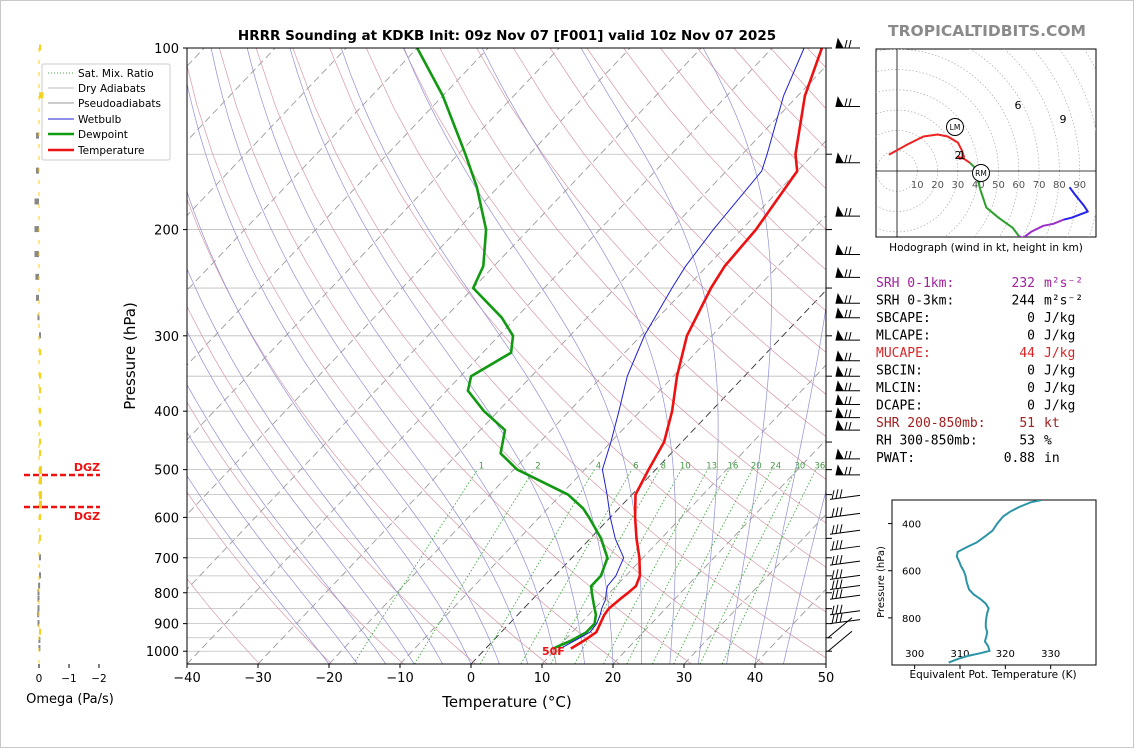 The height and width of the screenshot is (748, 1134). I want to click on index-value-1: 244, so click(1024, 301).